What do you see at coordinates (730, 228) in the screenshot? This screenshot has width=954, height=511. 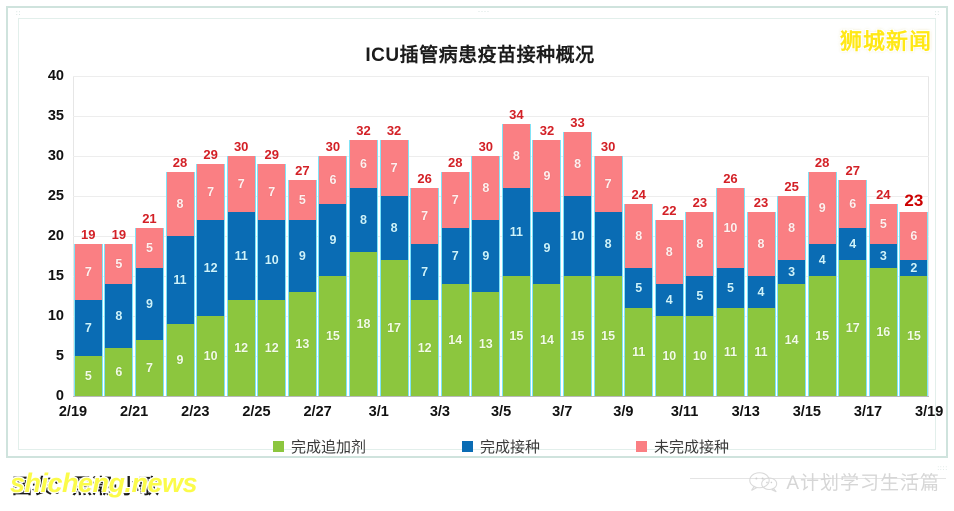 I see `bar-segment-pink: 10` at bounding box center [730, 228].